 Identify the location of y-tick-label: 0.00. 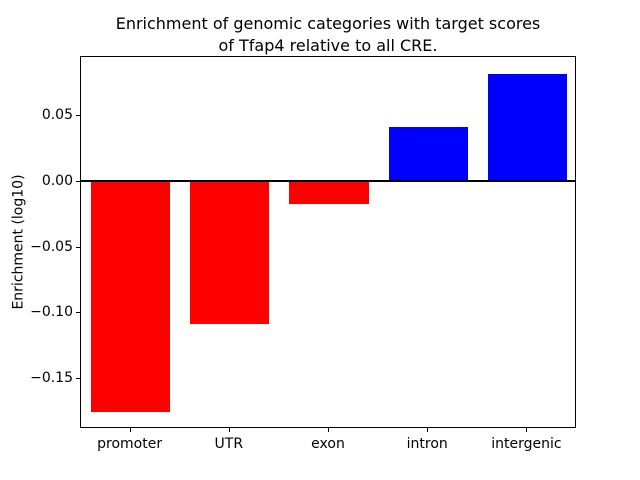
(57, 180).